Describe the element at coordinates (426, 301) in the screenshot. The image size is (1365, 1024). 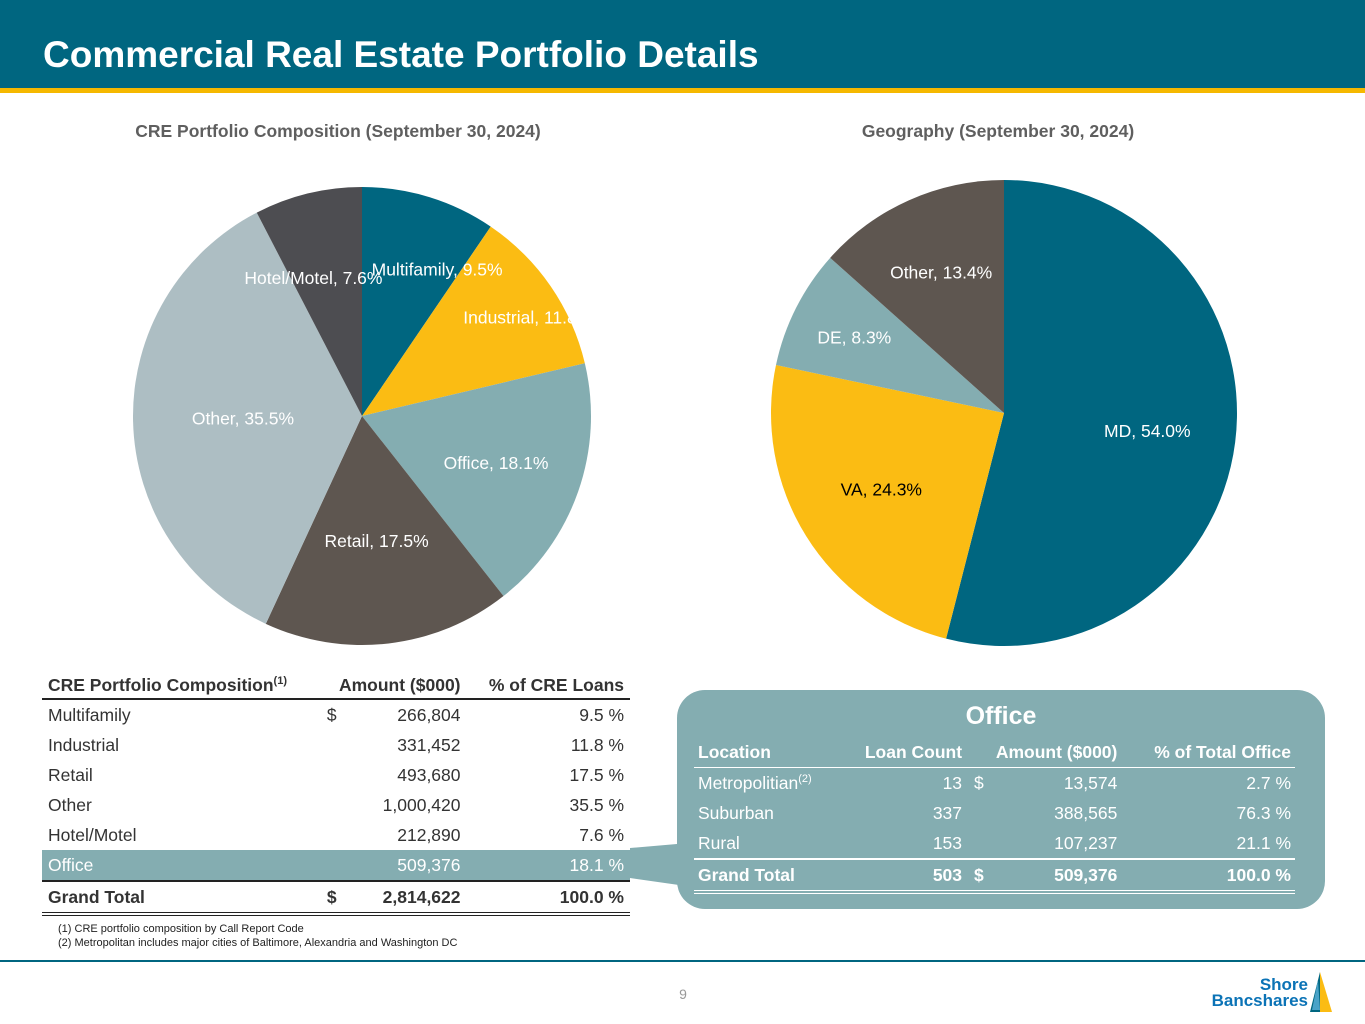
I see `cre-pie-slice-multifamily` at that location.